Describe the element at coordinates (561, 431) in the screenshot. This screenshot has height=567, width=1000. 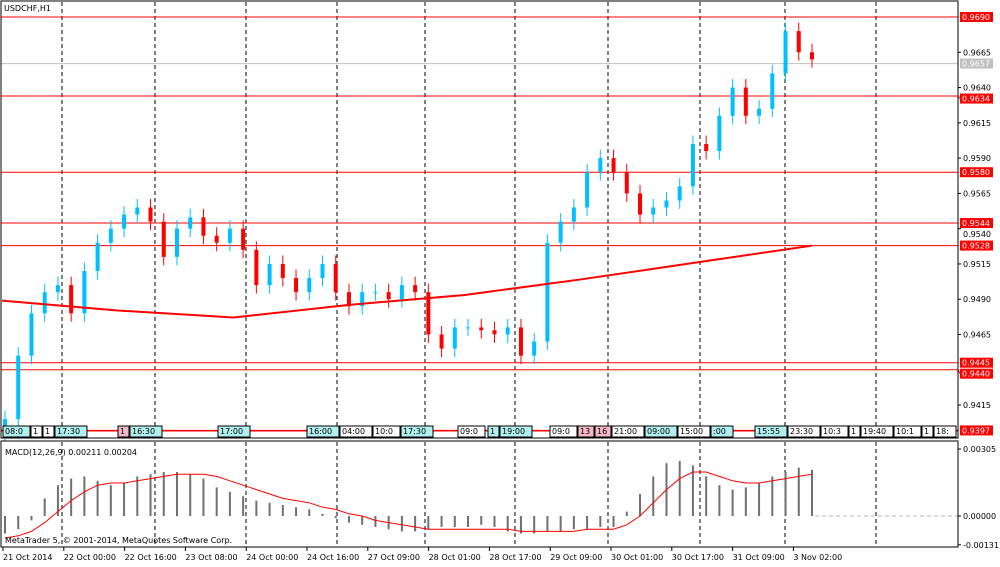
I see `trade-marker-label: 09:0` at that location.